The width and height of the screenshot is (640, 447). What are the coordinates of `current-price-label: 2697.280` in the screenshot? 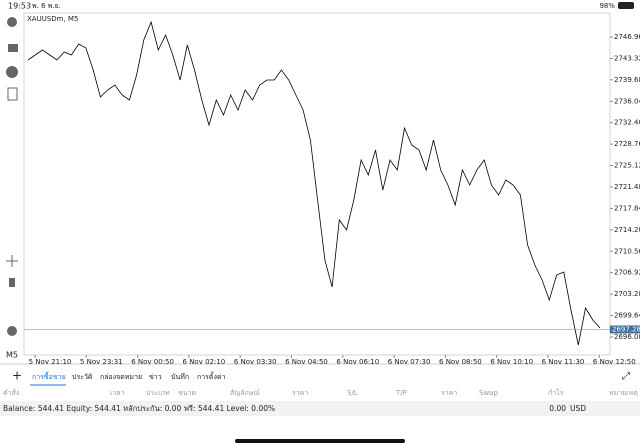 It's located at (626, 329).